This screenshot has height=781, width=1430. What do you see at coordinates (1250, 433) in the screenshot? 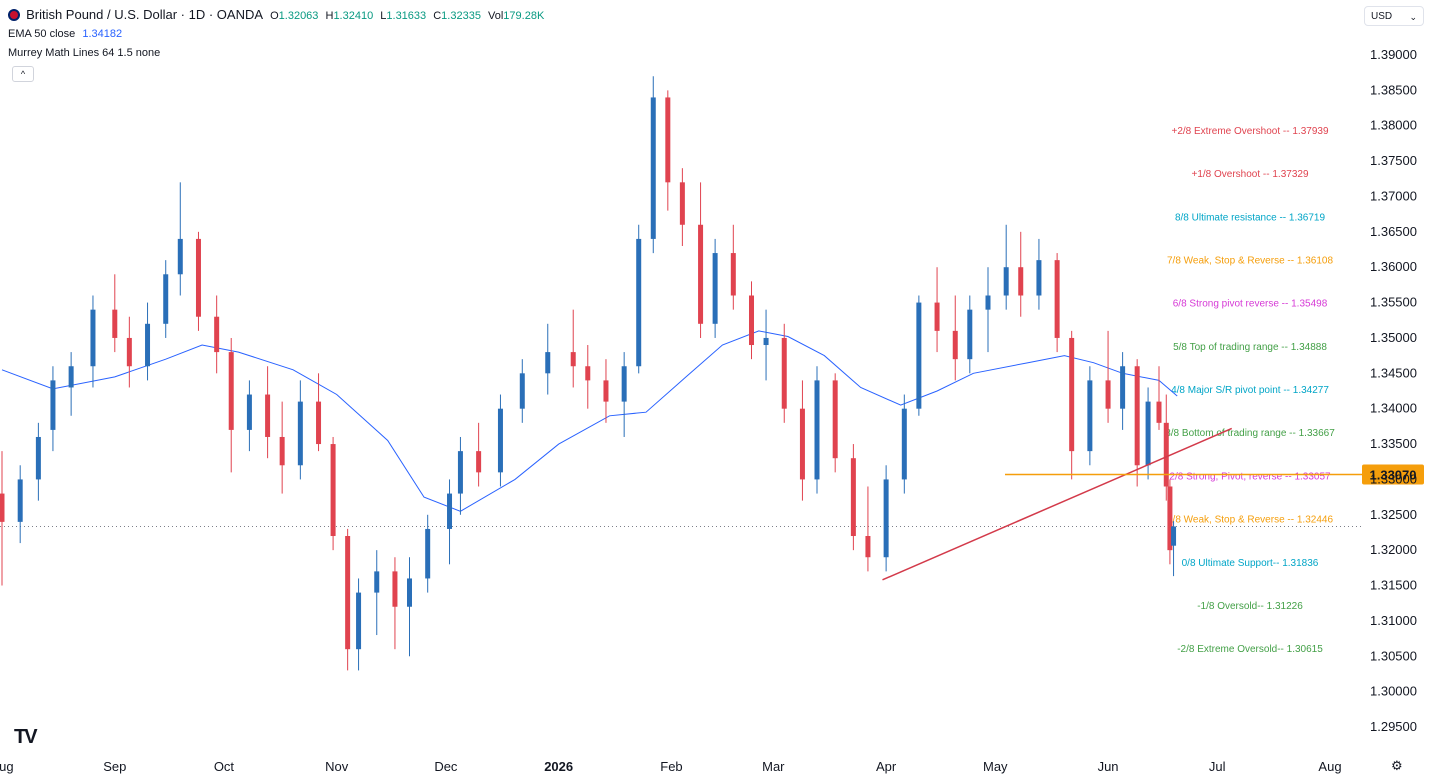
I see `murrey-level-label: 3/8 Bottom of trading range -- 1.33667` at bounding box center [1250, 433].